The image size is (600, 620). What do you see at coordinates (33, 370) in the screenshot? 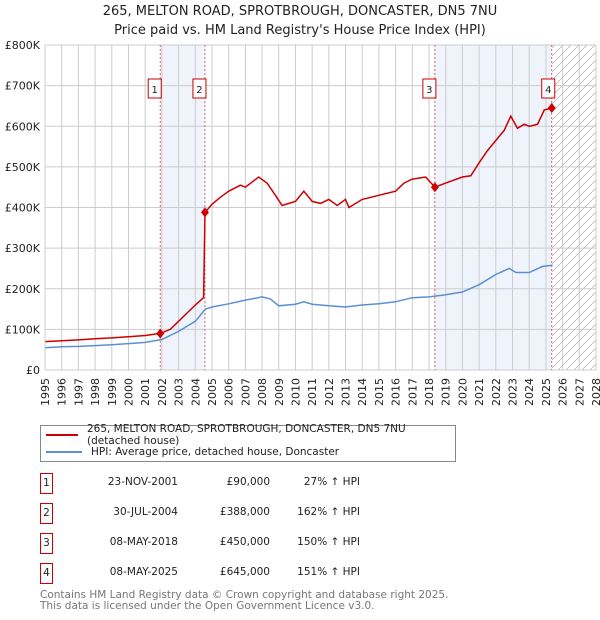
I see `y-tick-label: £0` at bounding box center [33, 370].